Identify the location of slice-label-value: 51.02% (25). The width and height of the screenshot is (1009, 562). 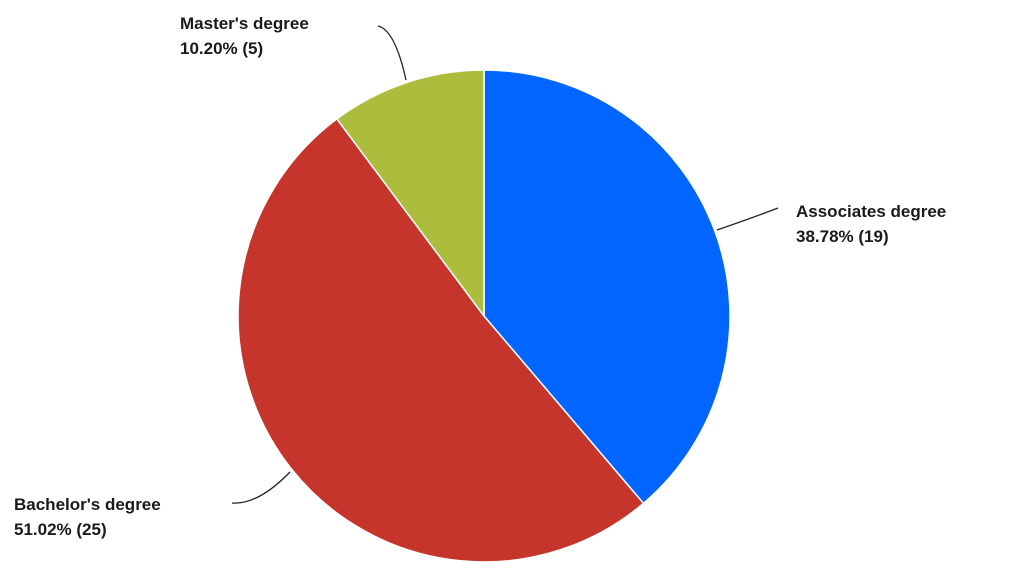
(60, 529).